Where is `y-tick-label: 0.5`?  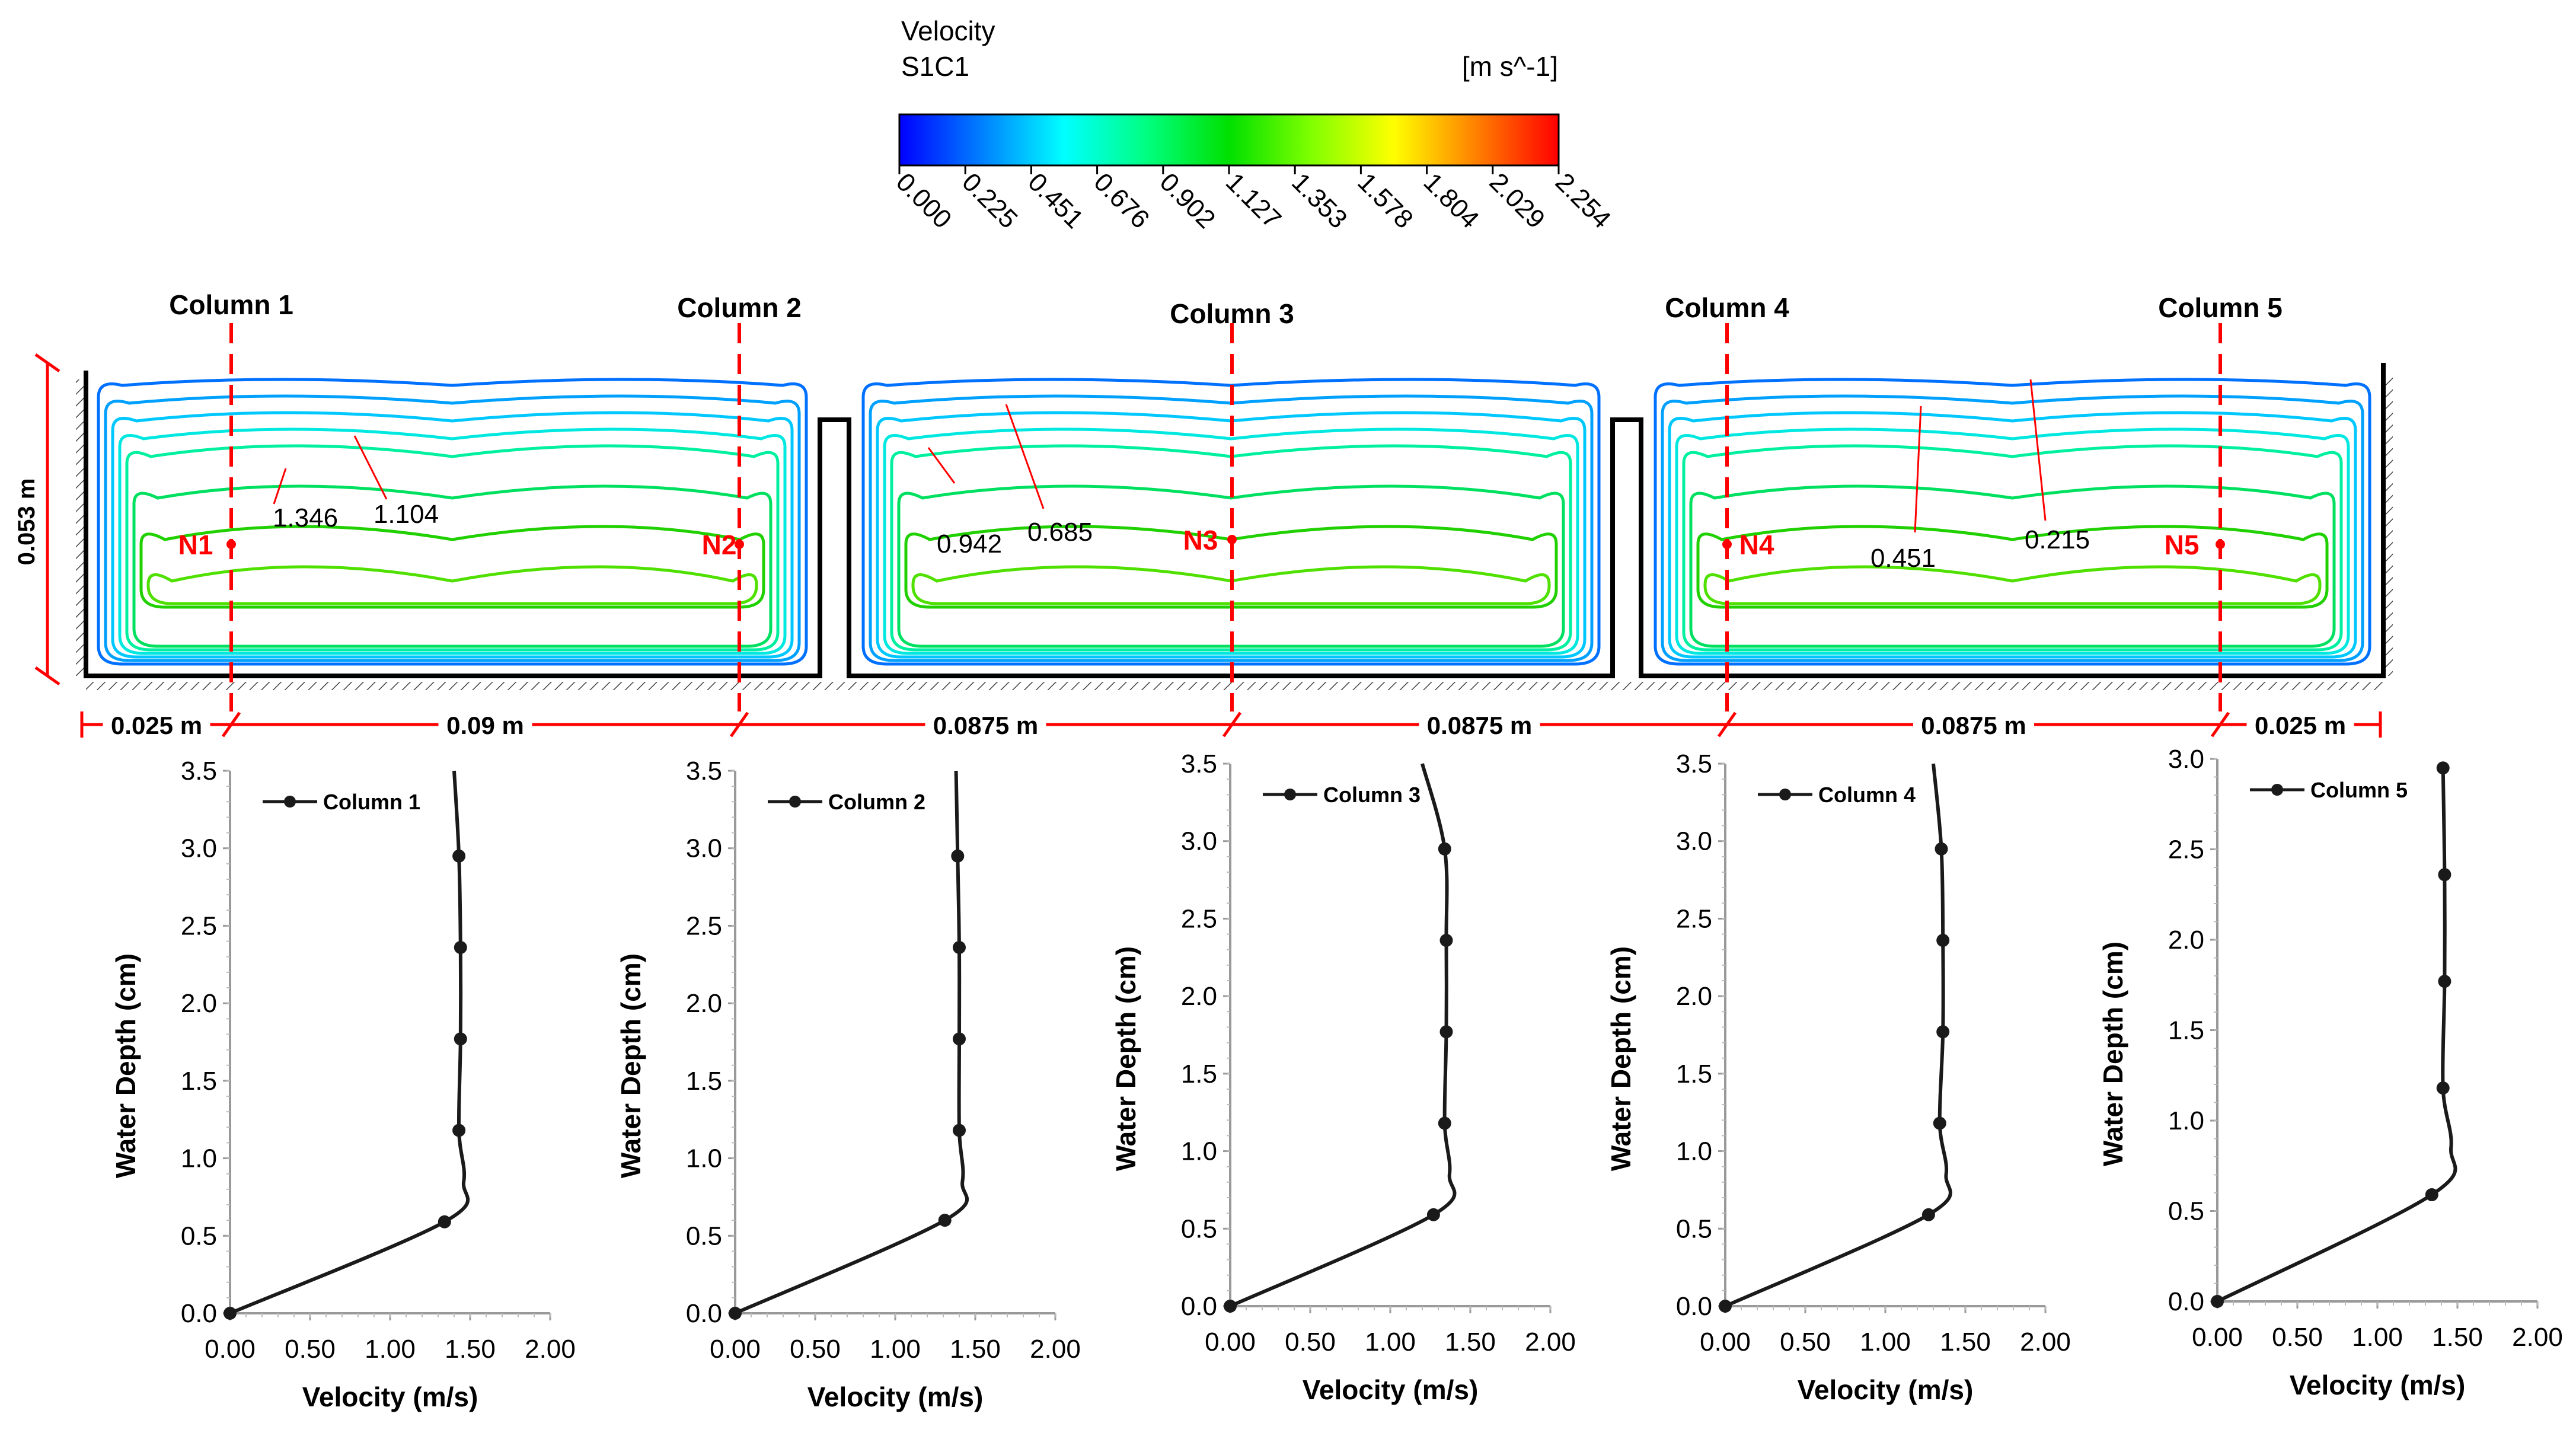
y-tick-label: 0.5 is located at coordinates (1694, 1228).